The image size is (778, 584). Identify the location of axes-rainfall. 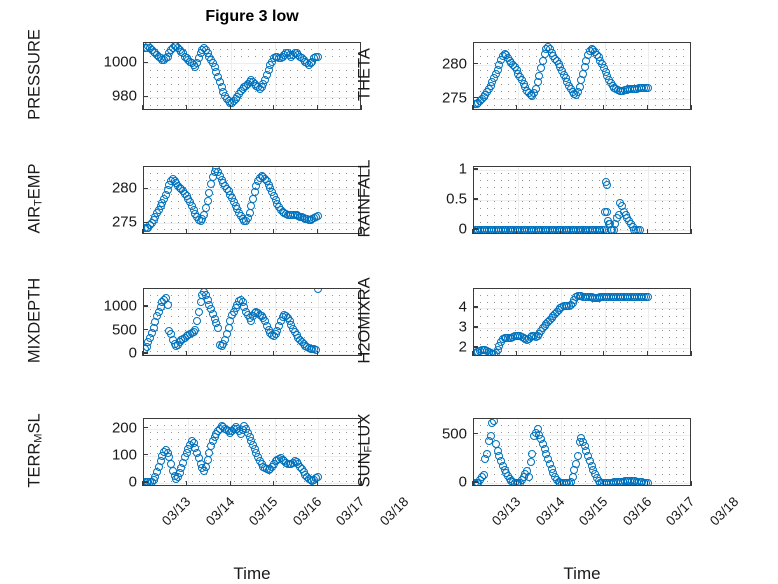
(582, 200).